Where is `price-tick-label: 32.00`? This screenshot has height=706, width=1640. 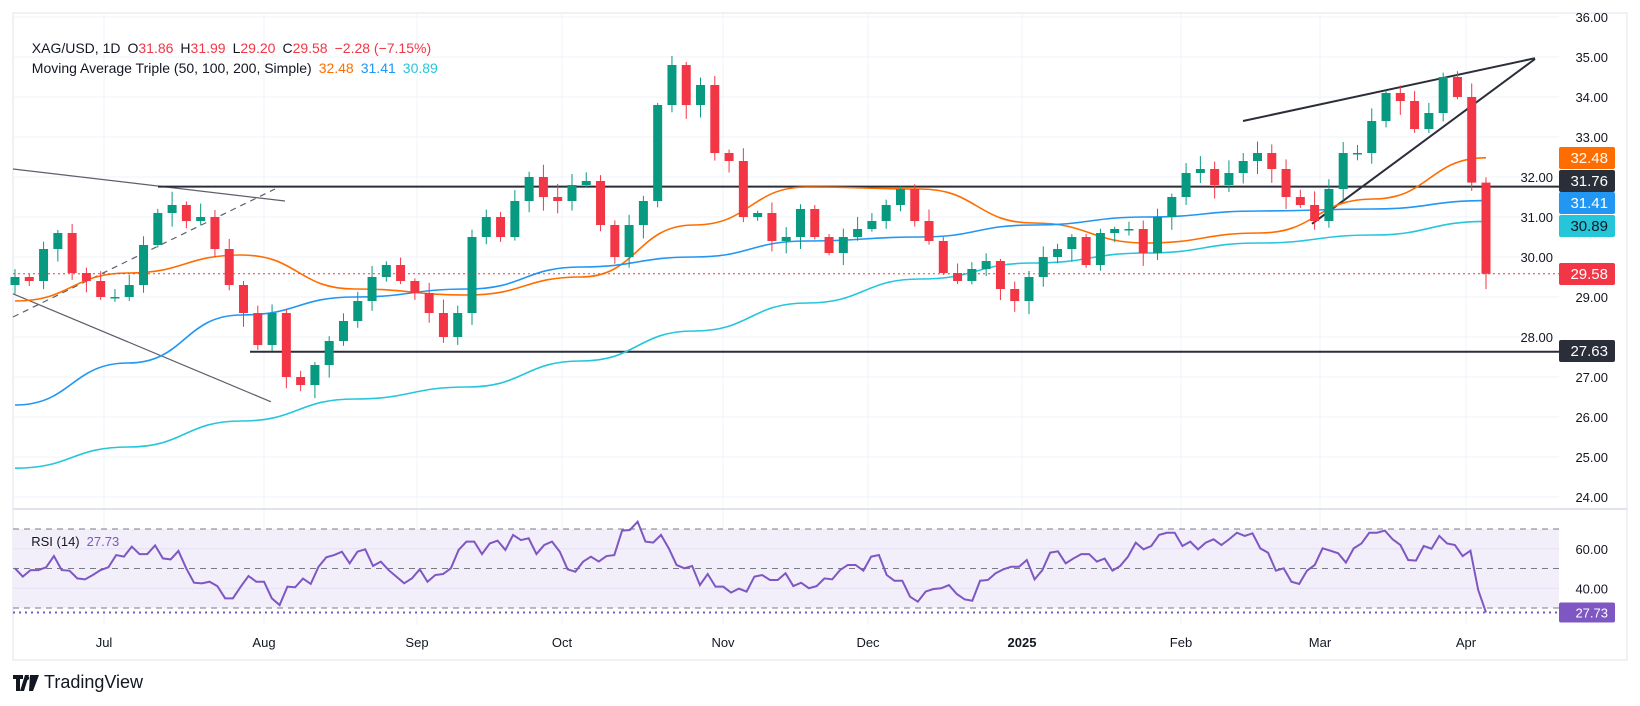
price-tick-label: 32.00 is located at coordinates (1536, 177).